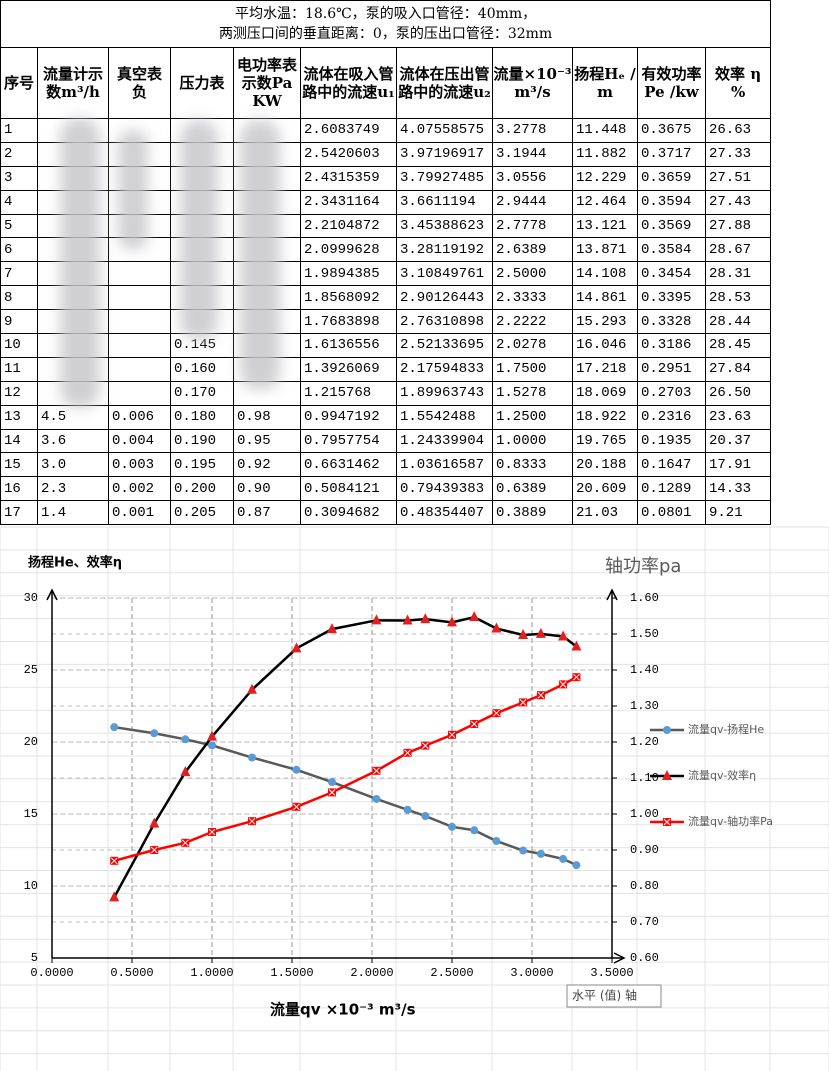 The height and width of the screenshot is (1071, 829). Describe the element at coordinates (444, 226) in the screenshot. I see `table-cell: 3.45388623` at that location.